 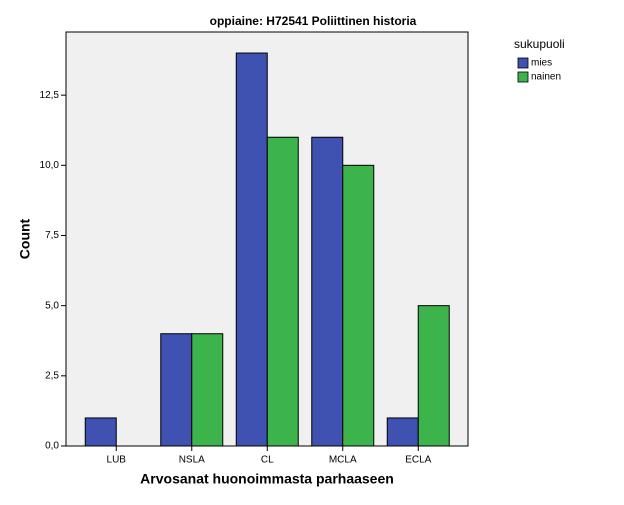 What do you see at coordinates (192, 460) in the screenshot?
I see `x-tick-label: NSLA` at bounding box center [192, 460].